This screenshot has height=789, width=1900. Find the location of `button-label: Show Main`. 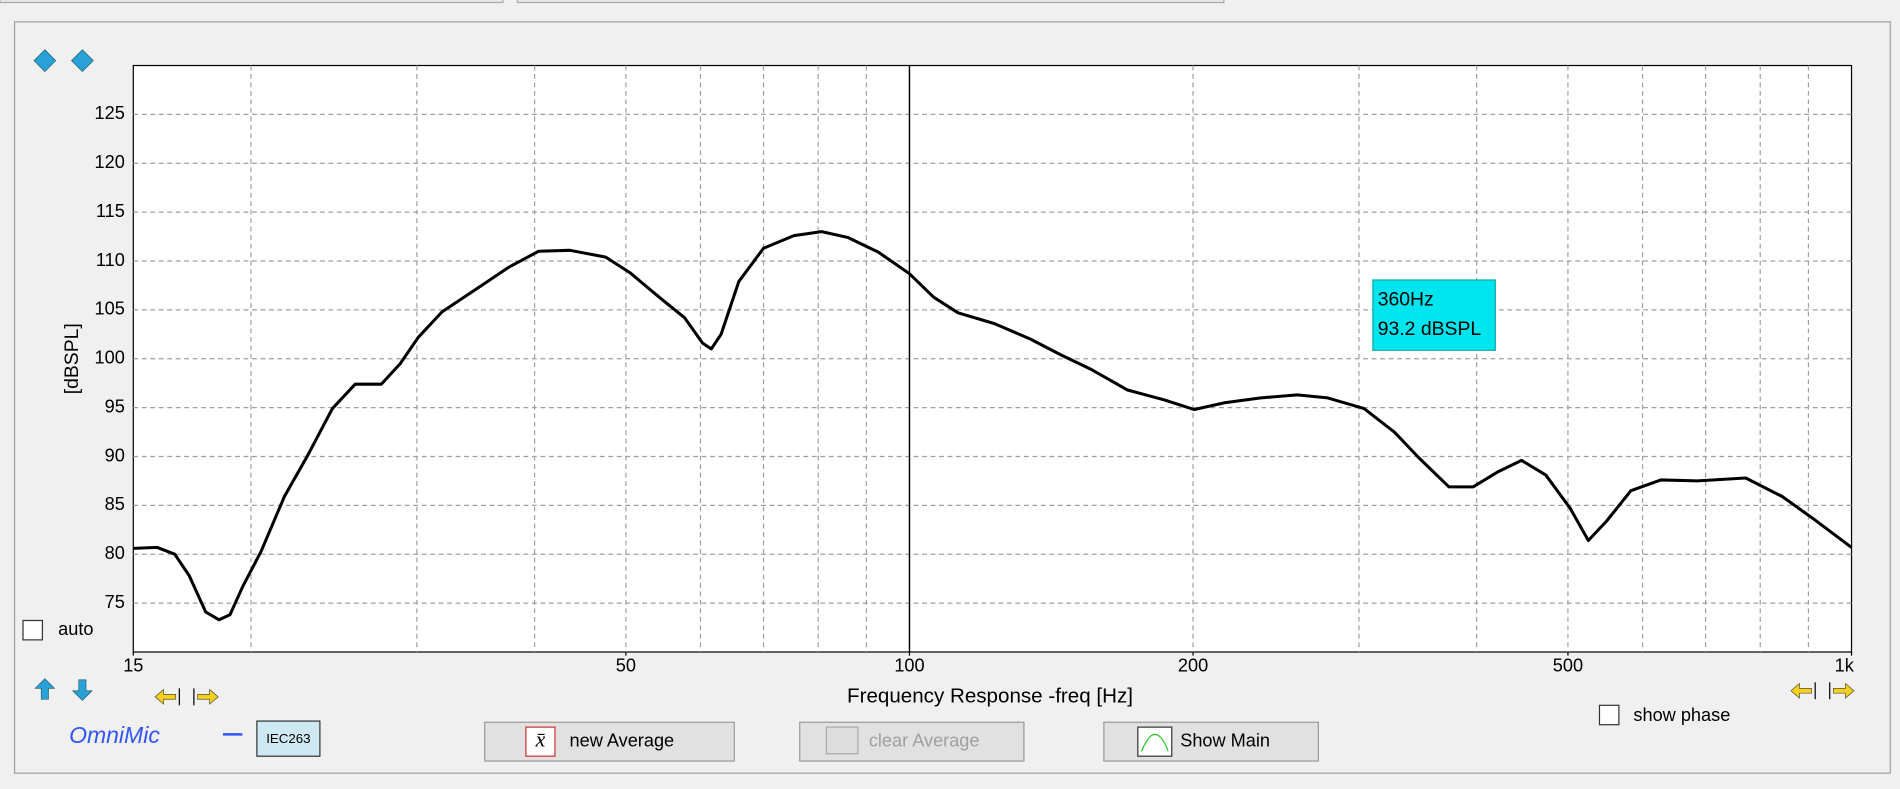

button-label: Show Main is located at coordinates (1225, 740).